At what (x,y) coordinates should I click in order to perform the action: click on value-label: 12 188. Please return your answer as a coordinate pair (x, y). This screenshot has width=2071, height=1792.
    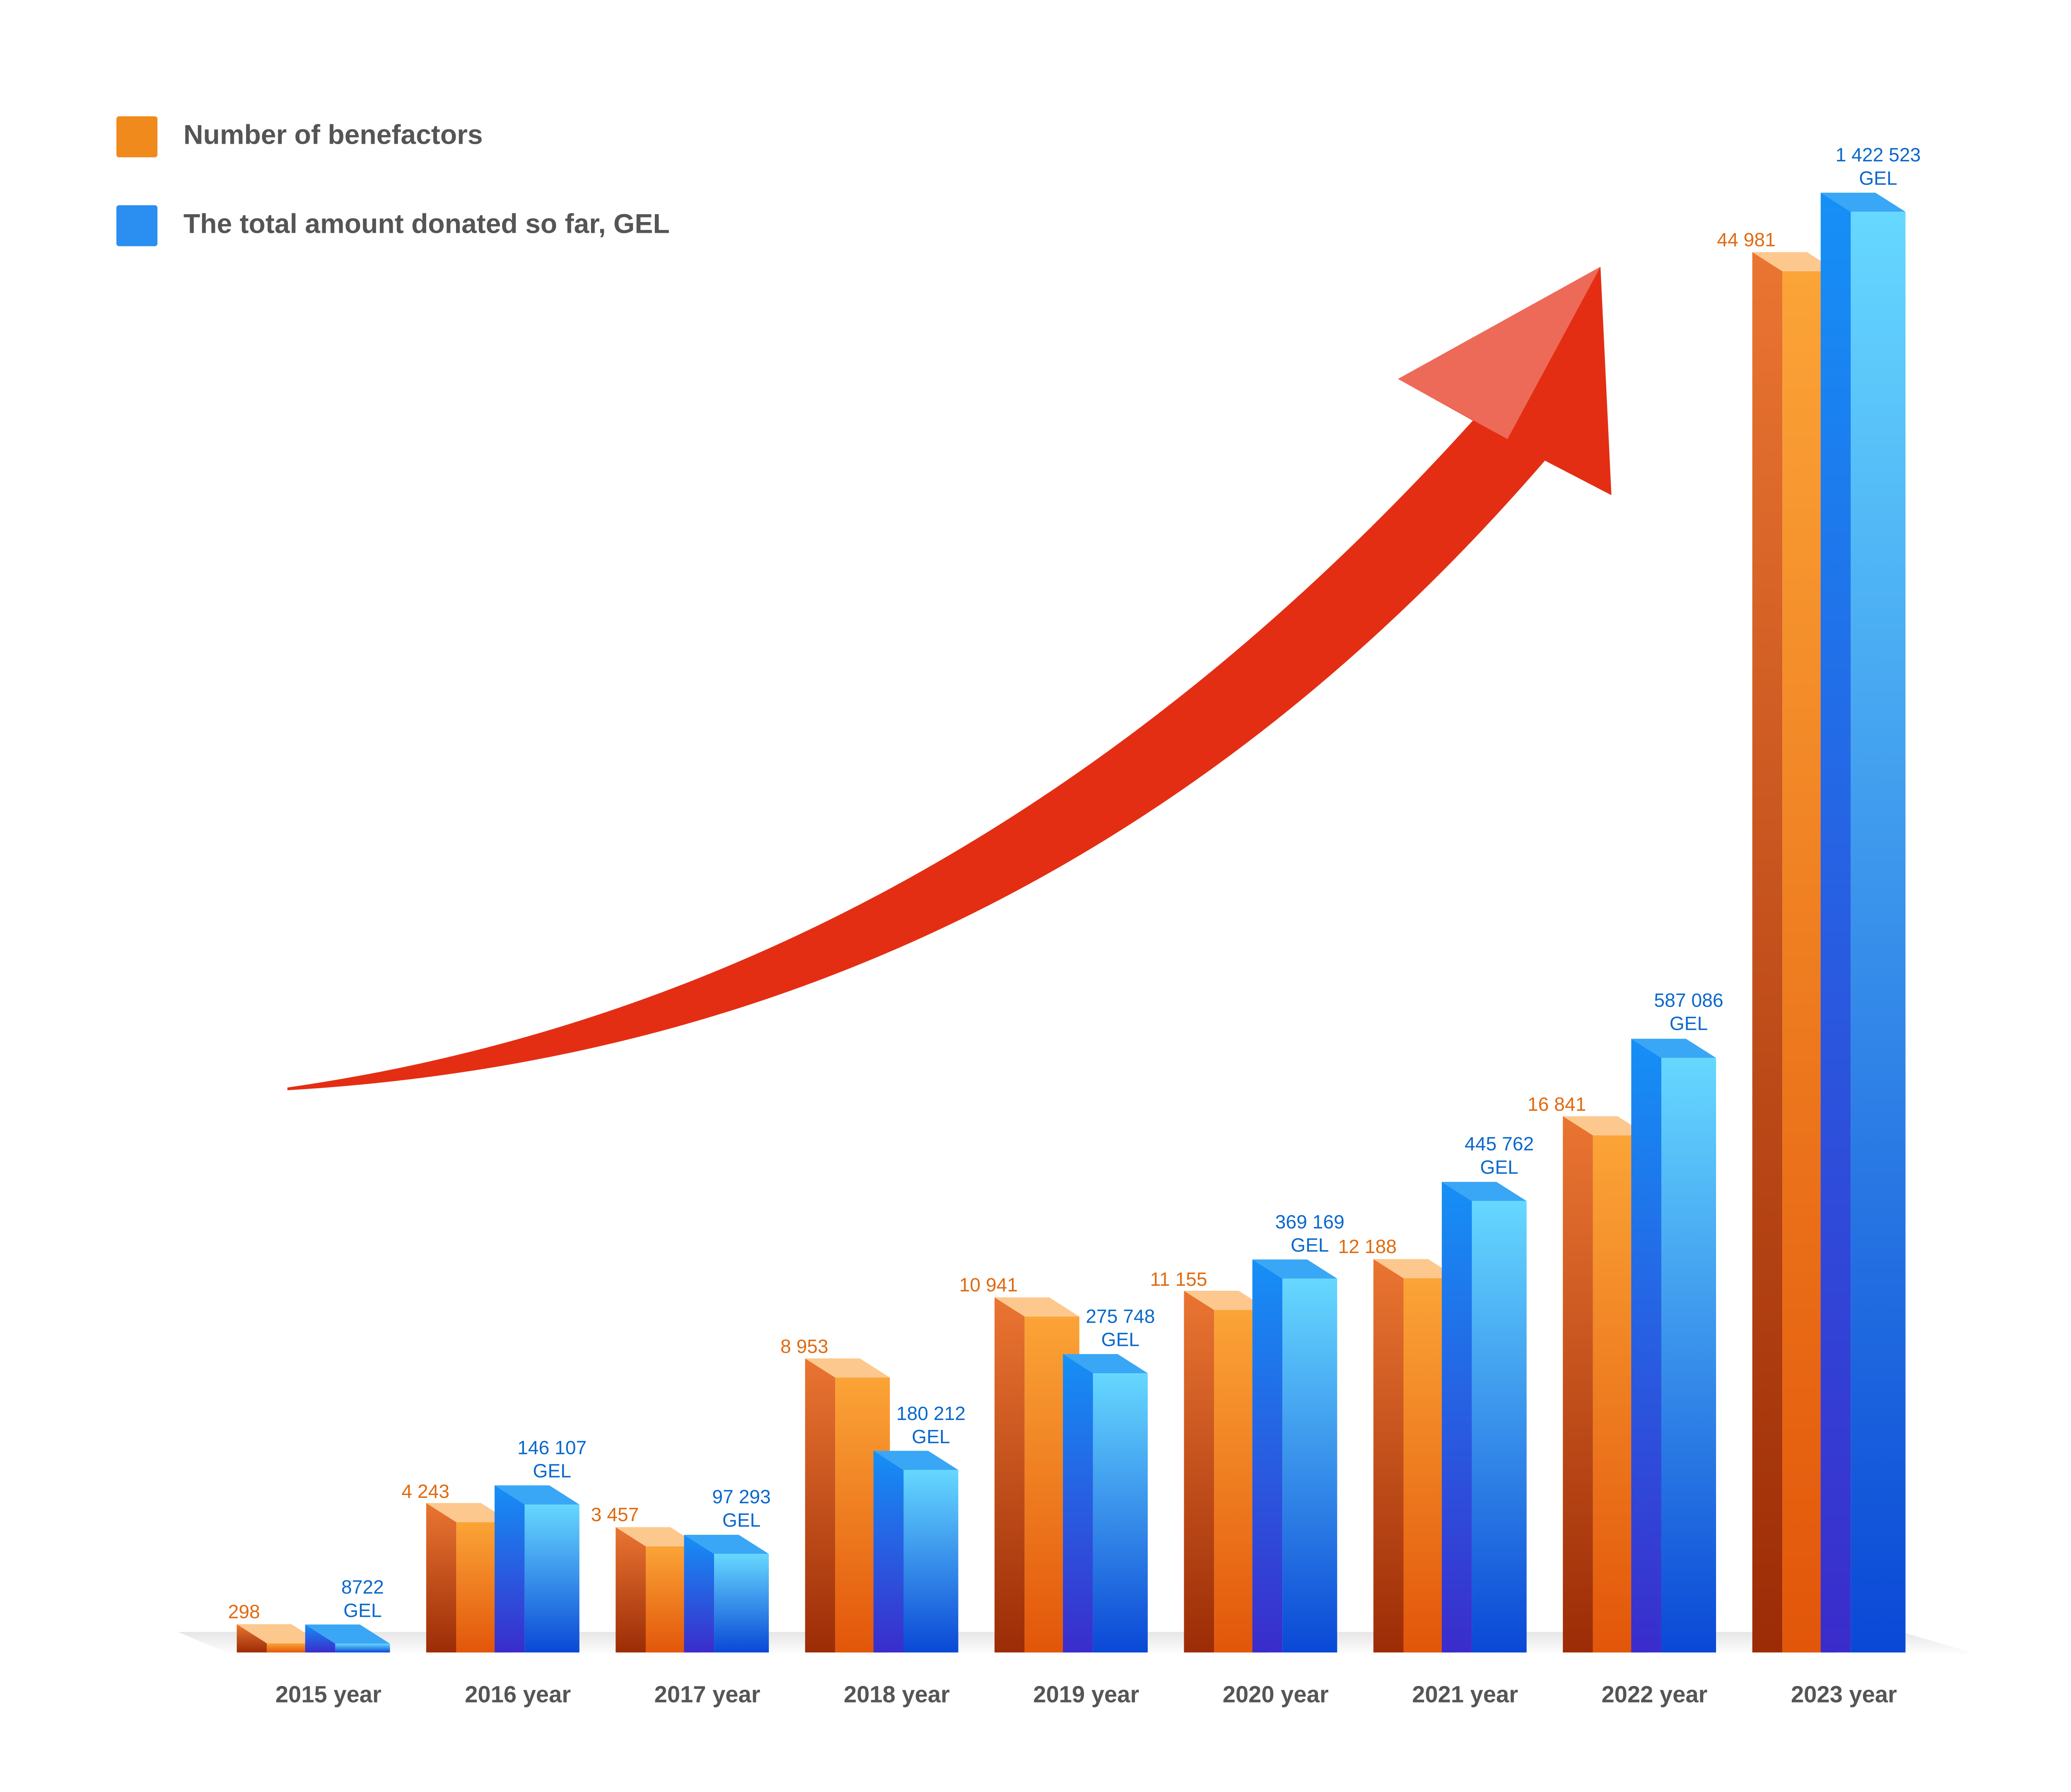
    Looking at the image, I should click on (1368, 1247).